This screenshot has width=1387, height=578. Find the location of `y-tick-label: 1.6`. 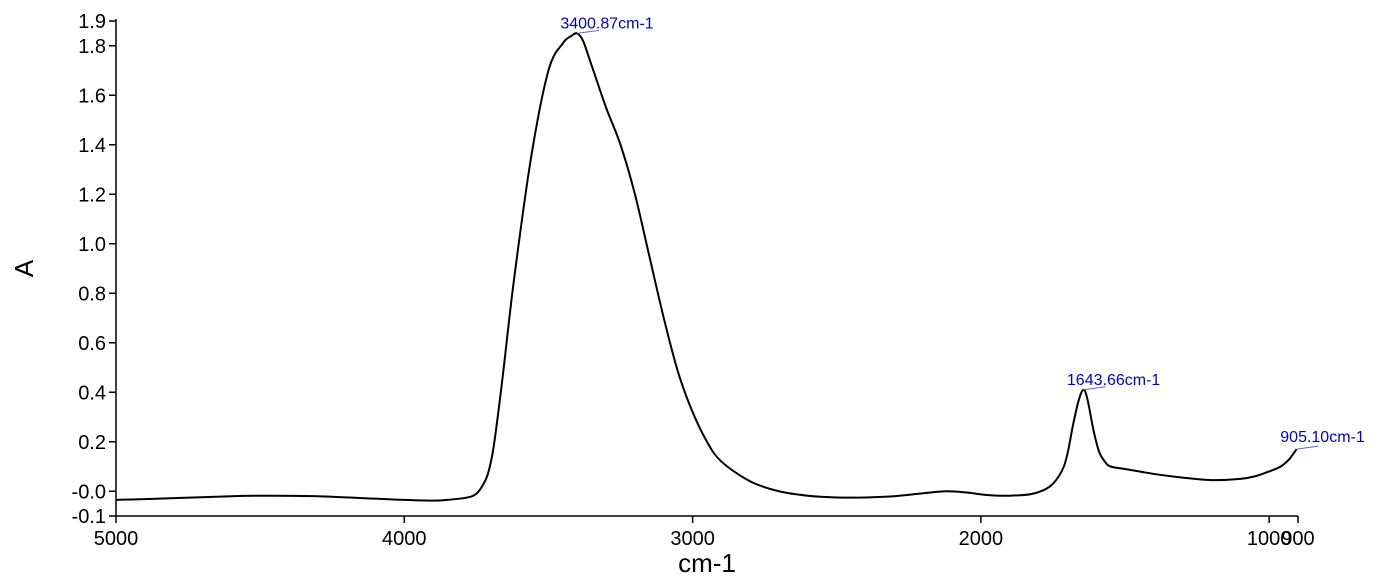

y-tick-label: 1.6 is located at coordinates (92, 96).